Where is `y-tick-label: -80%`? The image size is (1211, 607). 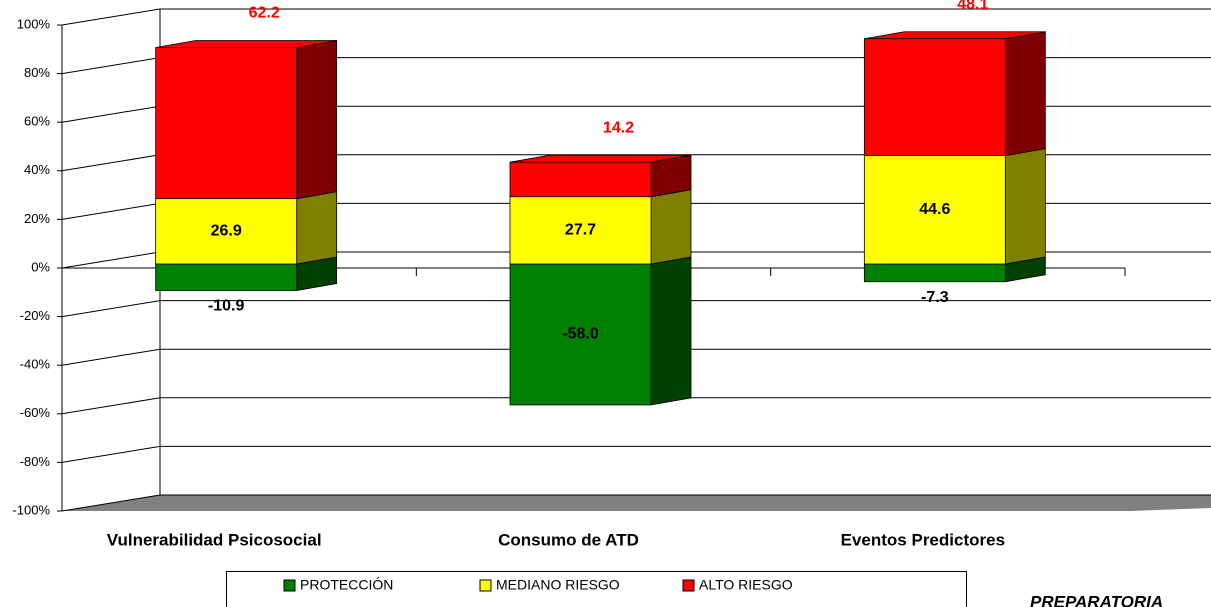 y-tick-label: -80% is located at coordinates (35, 461).